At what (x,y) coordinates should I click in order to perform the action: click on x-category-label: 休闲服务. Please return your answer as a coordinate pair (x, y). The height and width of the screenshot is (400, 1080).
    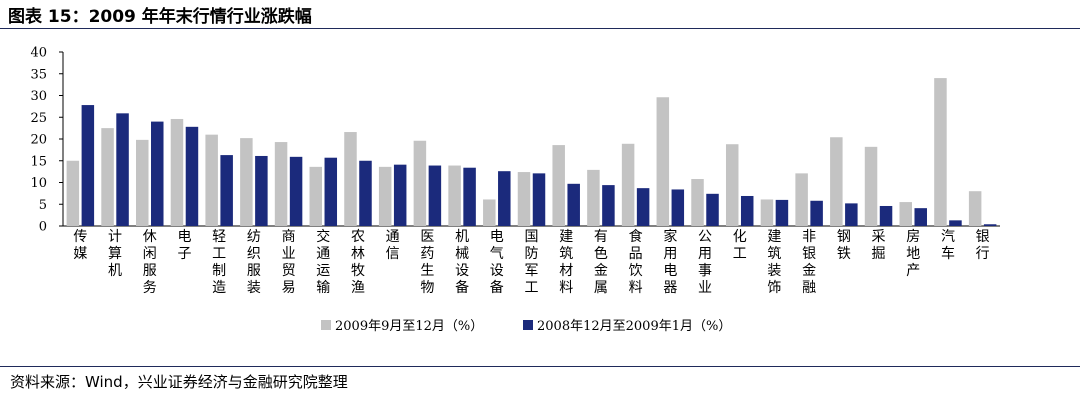
    Looking at the image, I should click on (150, 262).